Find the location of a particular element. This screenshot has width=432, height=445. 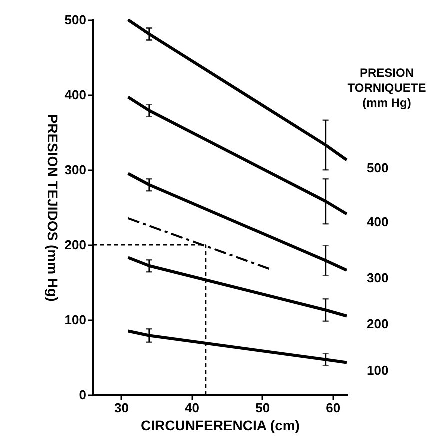

y-tick-label: 0 is located at coordinates (82, 395).